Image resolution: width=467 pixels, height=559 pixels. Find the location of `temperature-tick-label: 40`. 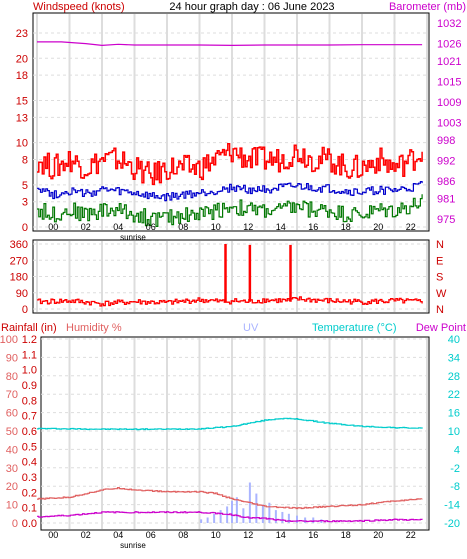

temperature-tick-label: 40 is located at coordinates (454, 340).